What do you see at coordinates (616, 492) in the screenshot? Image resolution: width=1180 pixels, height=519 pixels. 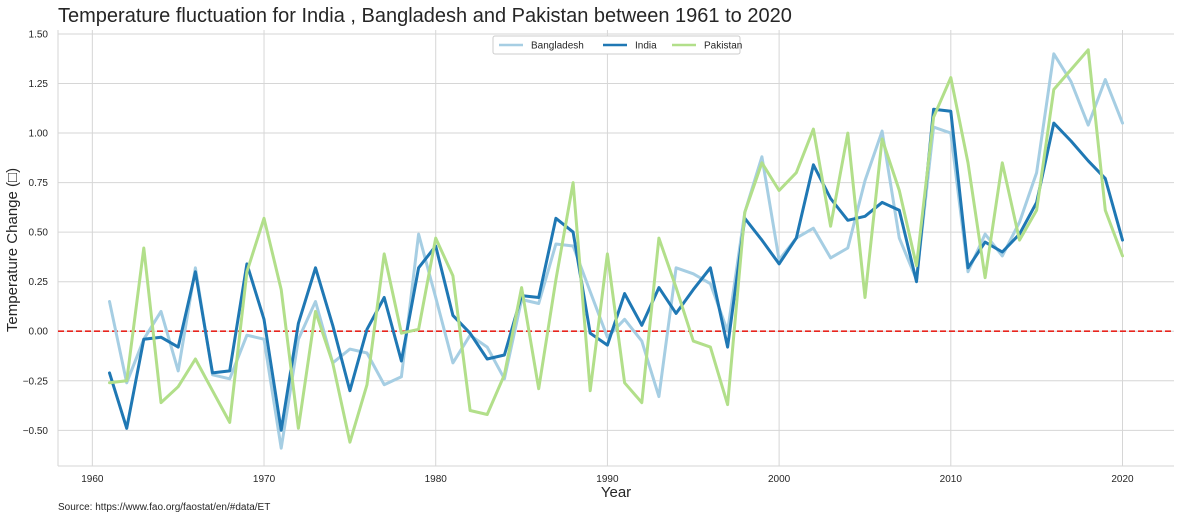 I see `x-axis-label: Year` at bounding box center [616, 492].